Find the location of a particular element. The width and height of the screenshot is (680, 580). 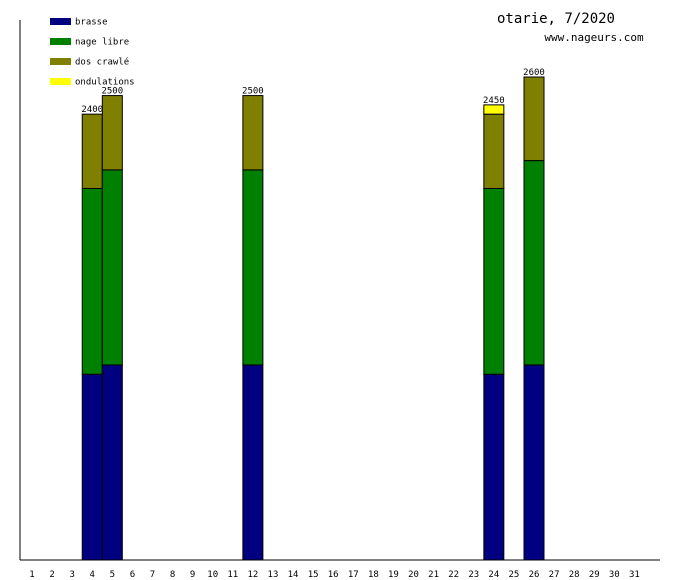

x-tick-label-4: 4 is located at coordinates (92, 575).